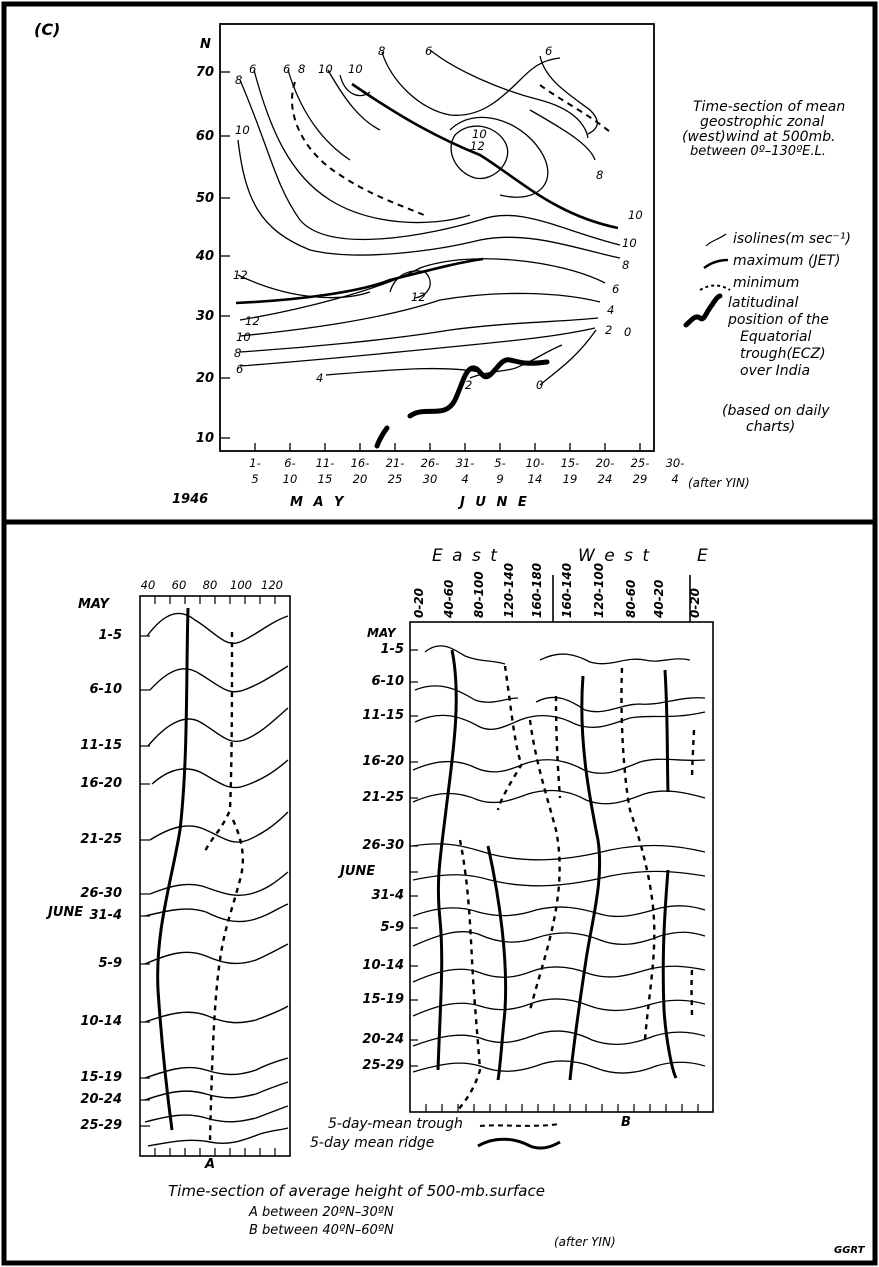  Describe the element at coordinates (675, 463) in the screenshot. I see `date-tick-label: 30-` at that location.